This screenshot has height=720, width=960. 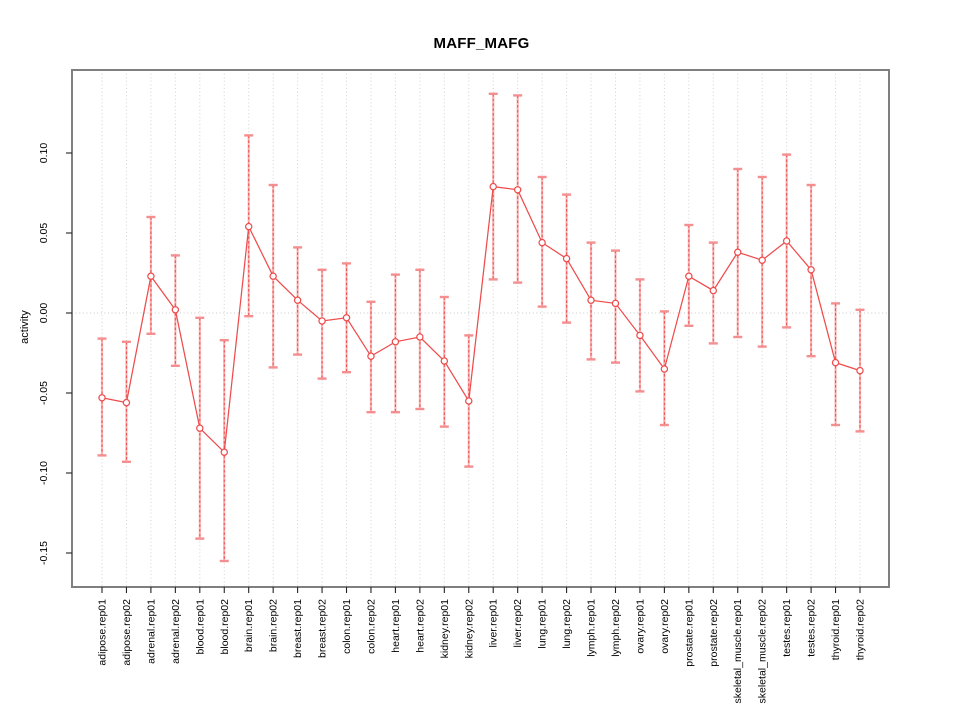 I want to click on x-tick-label: kidney.rep02, so click(x=469, y=629).